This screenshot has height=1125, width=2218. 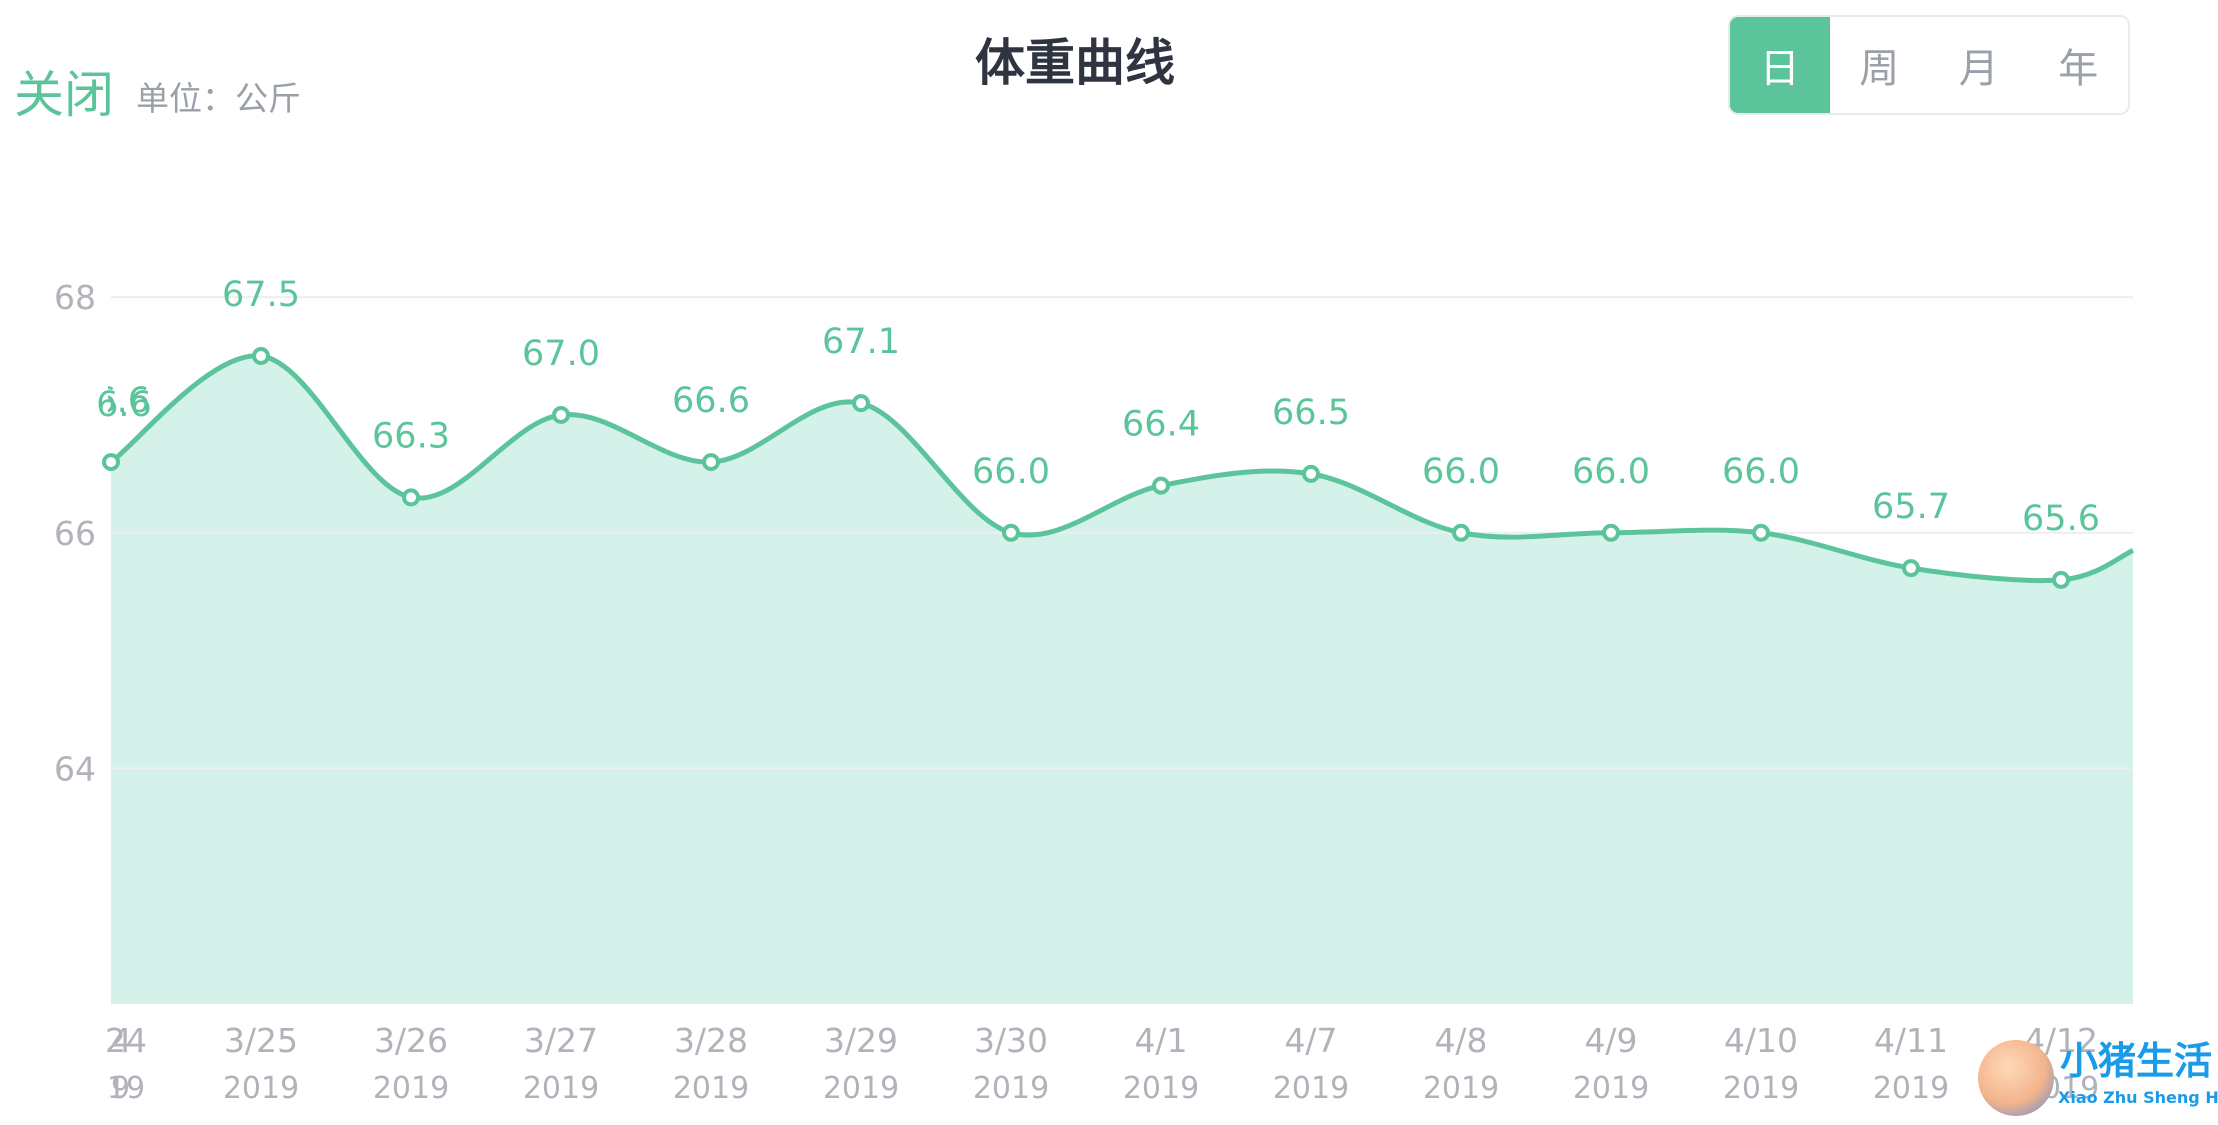 I want to click on data-label: 67.0, so click(x=561, y=354).